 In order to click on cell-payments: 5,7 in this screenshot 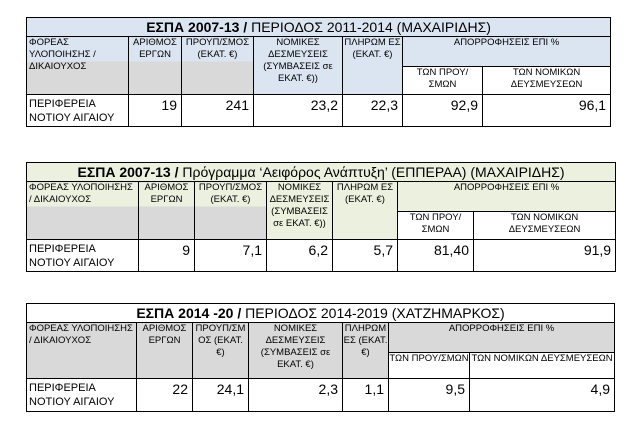, I will do `click(365, 255)`.